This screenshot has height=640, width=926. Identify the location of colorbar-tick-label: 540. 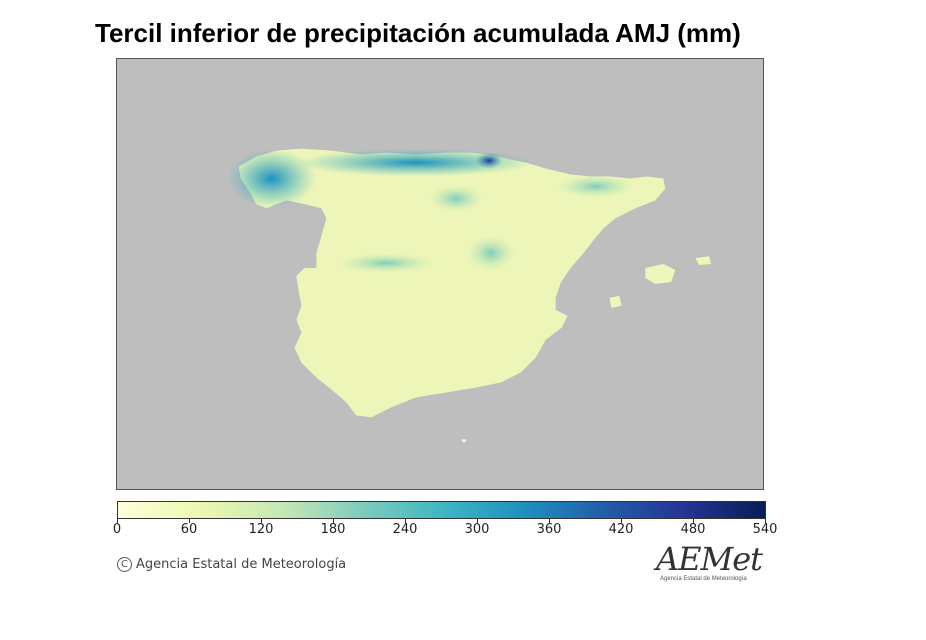
(765, 529).